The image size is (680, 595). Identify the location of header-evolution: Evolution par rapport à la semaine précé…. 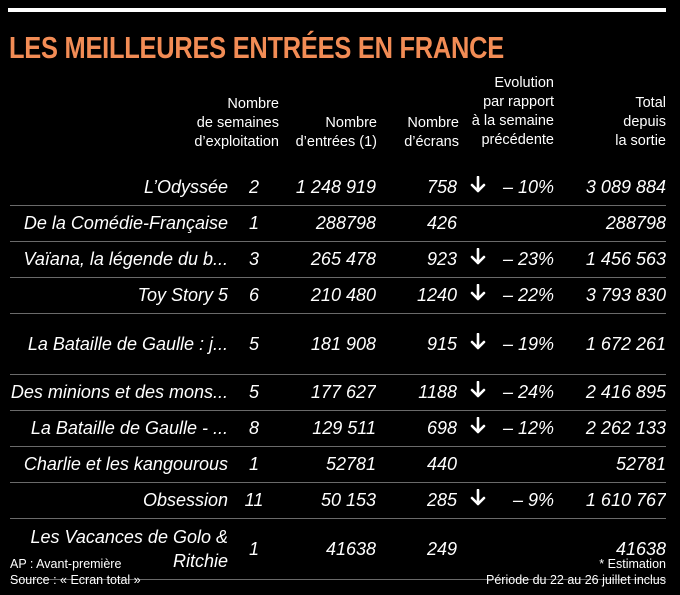
(512, 111).